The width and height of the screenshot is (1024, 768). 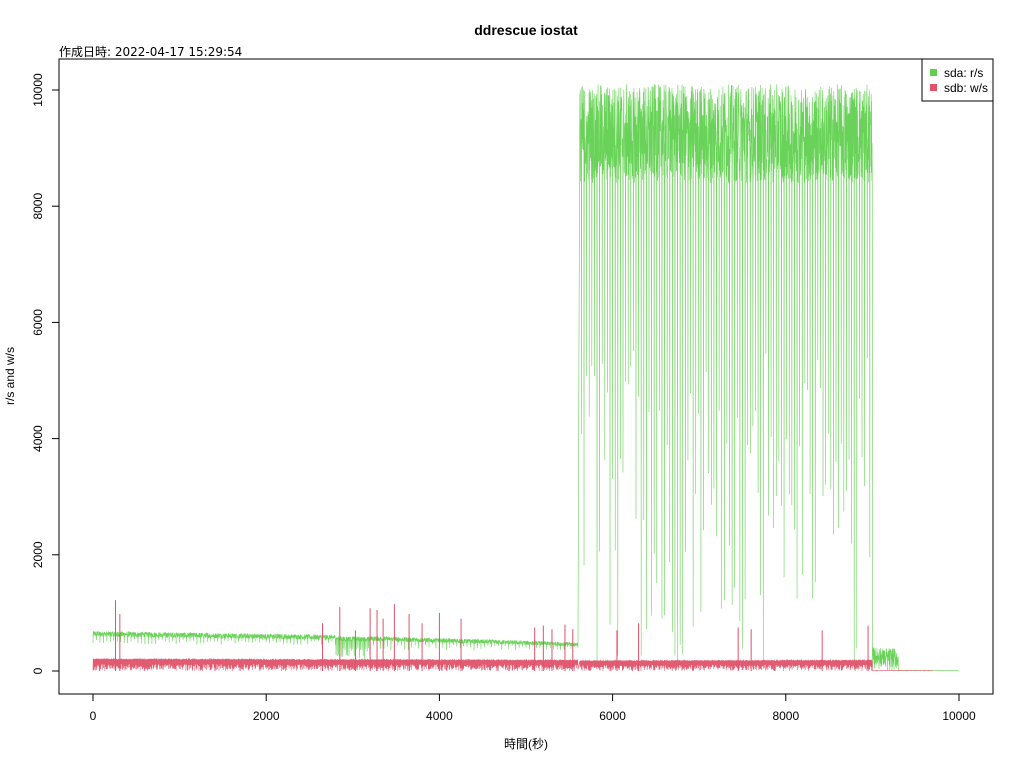 I want to click on y-tick-label: 0, so click(x=38, y=670).